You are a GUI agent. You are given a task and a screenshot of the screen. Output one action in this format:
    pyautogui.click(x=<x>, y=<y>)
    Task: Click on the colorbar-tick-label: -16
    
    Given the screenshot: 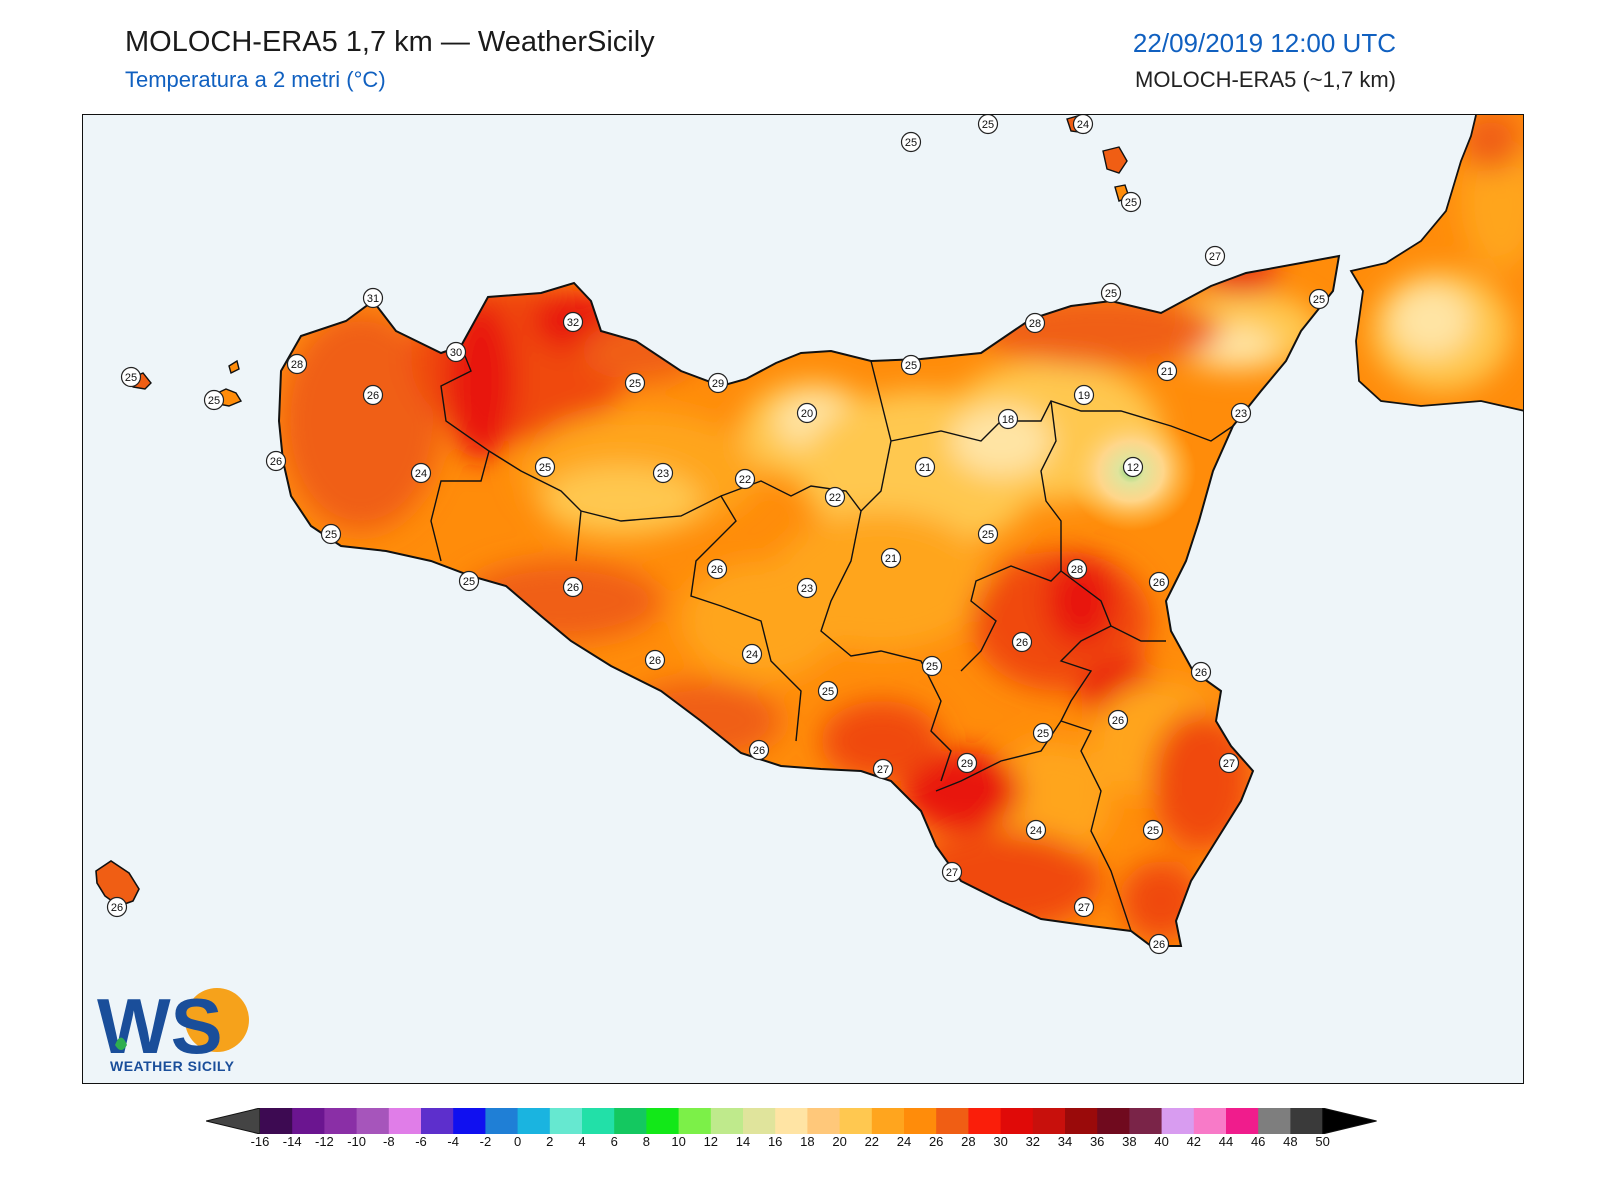 What is the action you would take?
    pyautogui.click(x=260, y=1141)
    